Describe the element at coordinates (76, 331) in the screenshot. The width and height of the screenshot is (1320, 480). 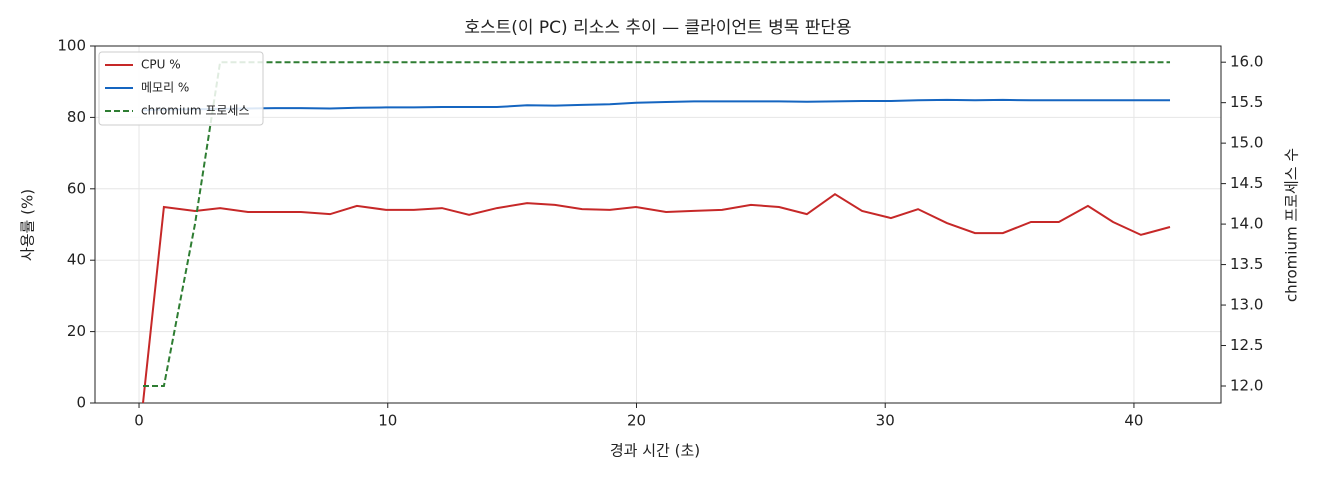
I see `y-tick-label: 20` at that location.